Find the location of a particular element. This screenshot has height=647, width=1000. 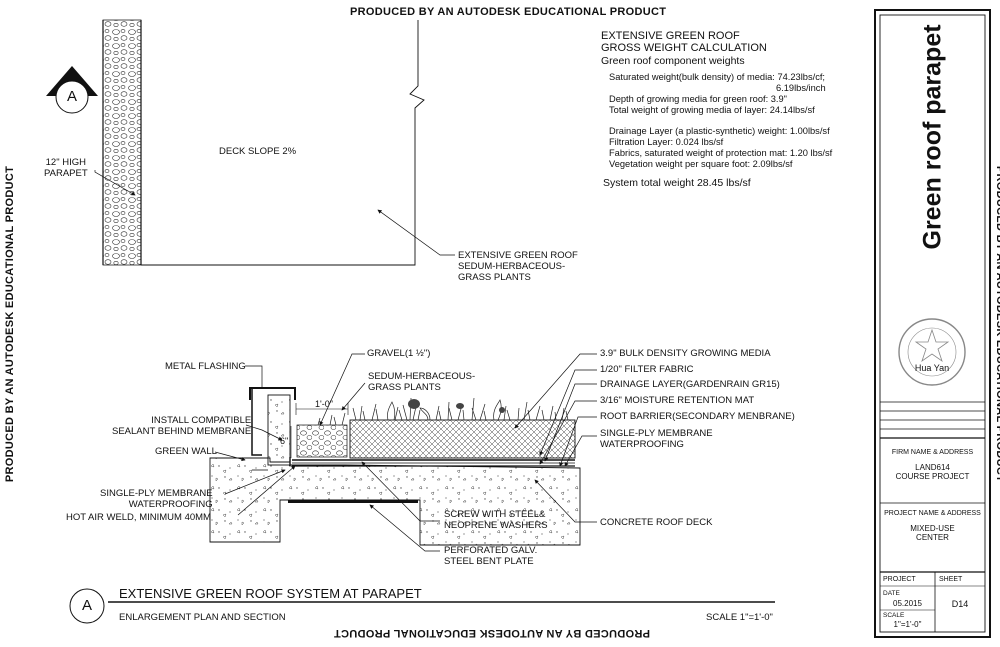

calc-subtitle: Green roof component weights is located at coordinates (673, 61).